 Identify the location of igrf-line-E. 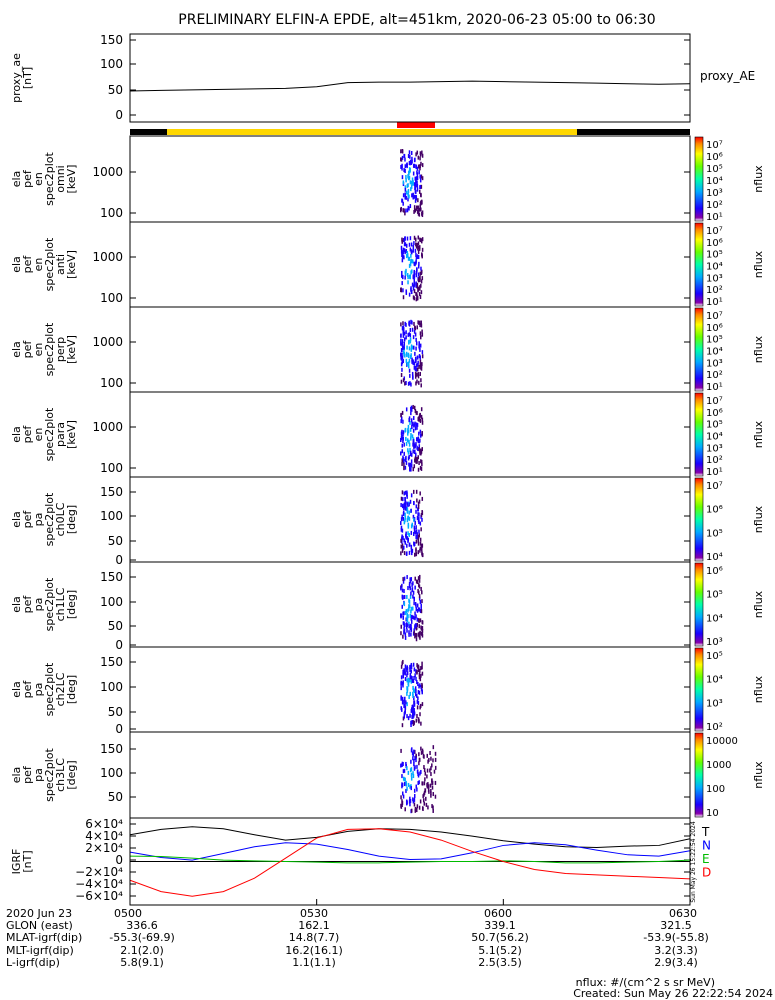
(410, 859).